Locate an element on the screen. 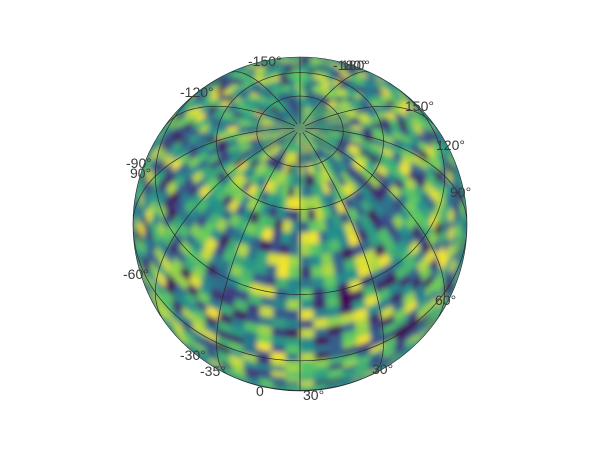  tick-label: 120° is located at coordinates (450, 145).